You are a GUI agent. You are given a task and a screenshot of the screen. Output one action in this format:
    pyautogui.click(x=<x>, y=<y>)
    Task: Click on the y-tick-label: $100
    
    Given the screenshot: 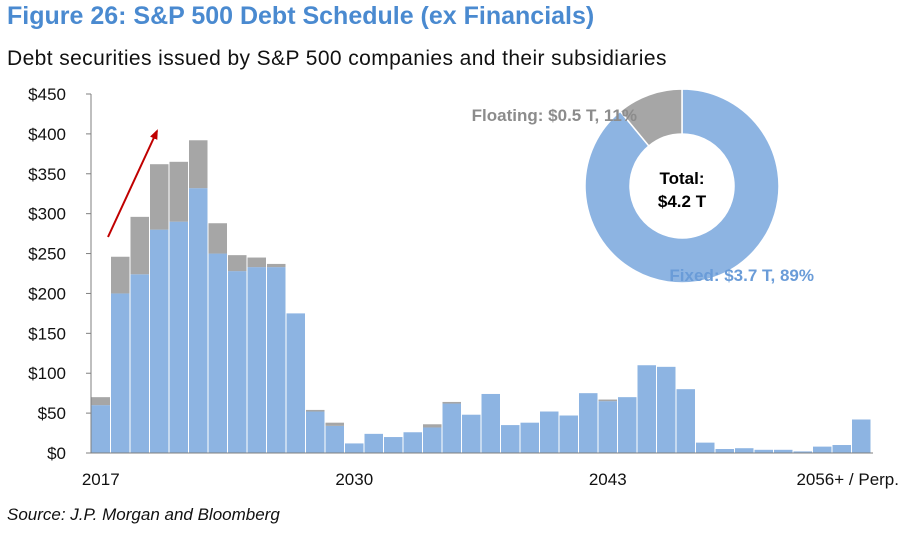 What is the action you would take?
    pyautogui.click(x=47, y=373)
    